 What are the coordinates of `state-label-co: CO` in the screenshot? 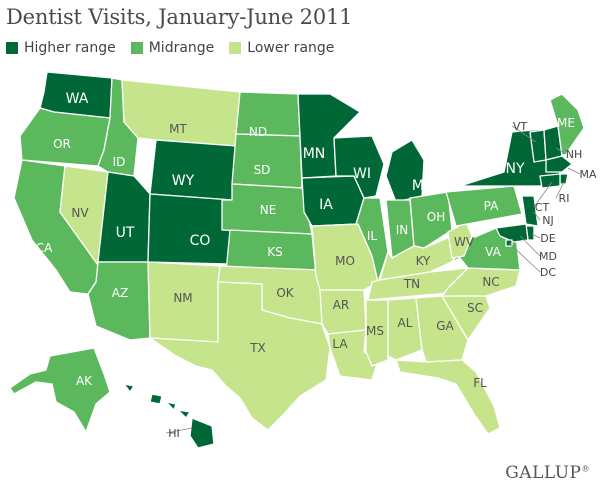 It's located at (200, 241).